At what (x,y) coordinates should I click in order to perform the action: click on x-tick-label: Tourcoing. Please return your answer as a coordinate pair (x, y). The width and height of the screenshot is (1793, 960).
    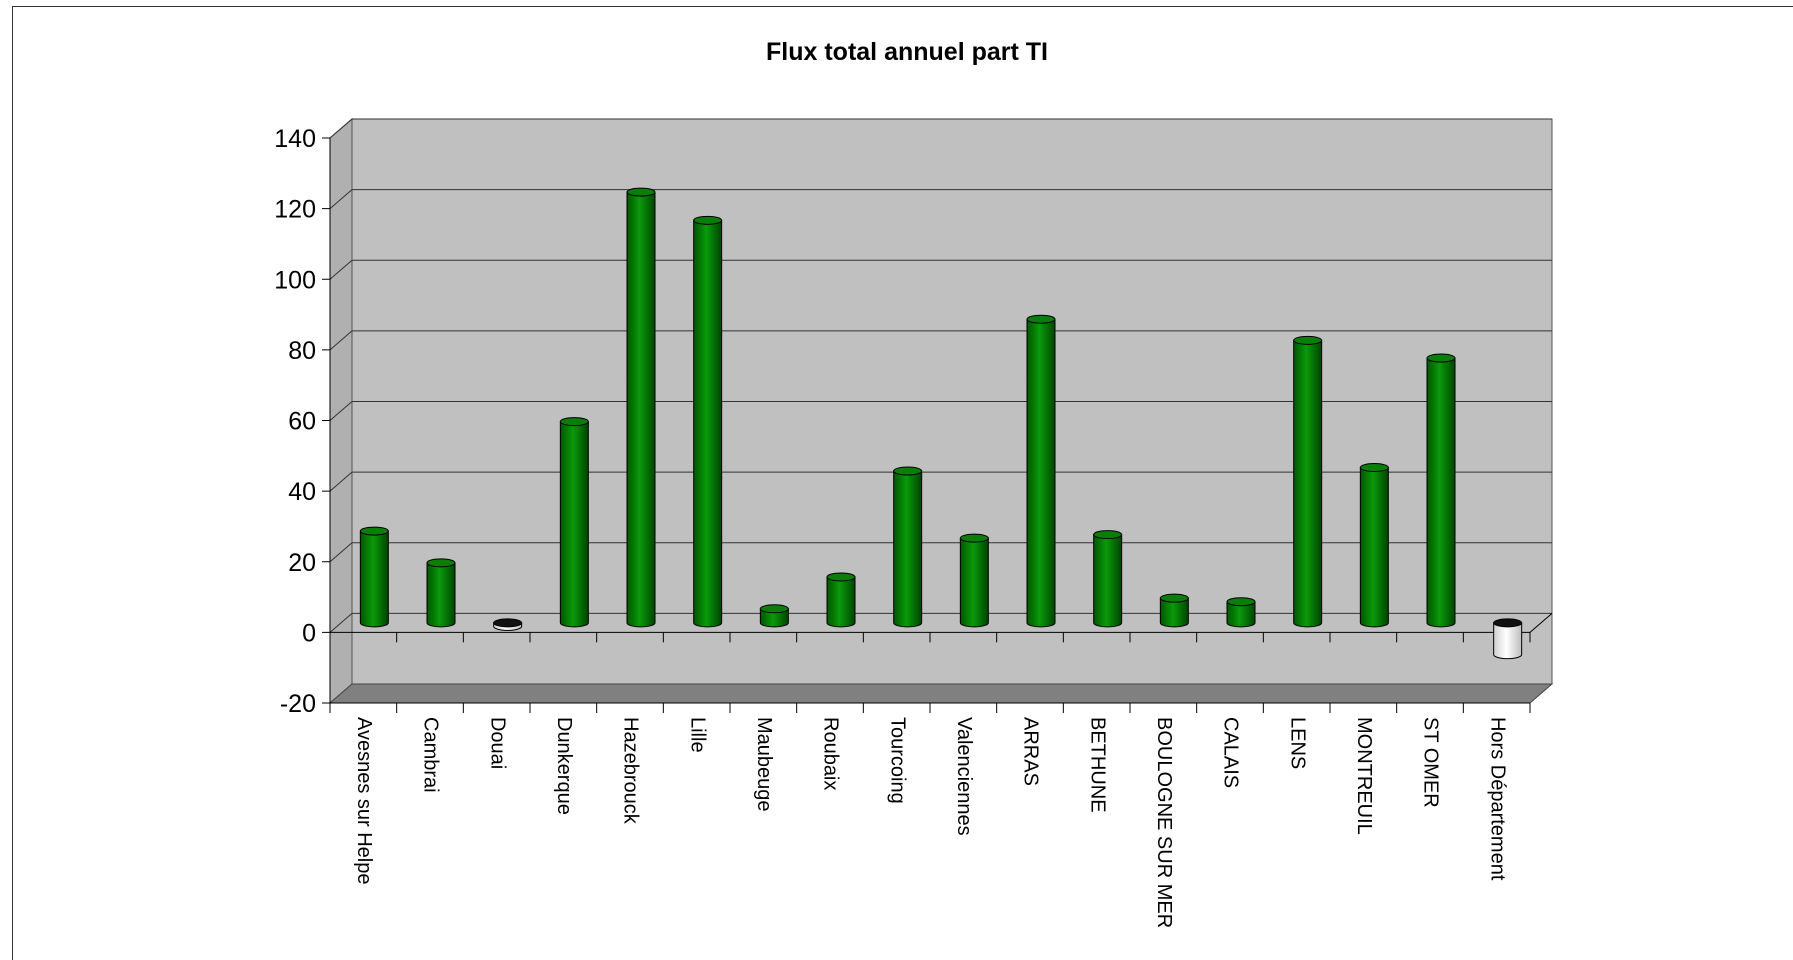
    Looking at the image, I should click on (897, 760).